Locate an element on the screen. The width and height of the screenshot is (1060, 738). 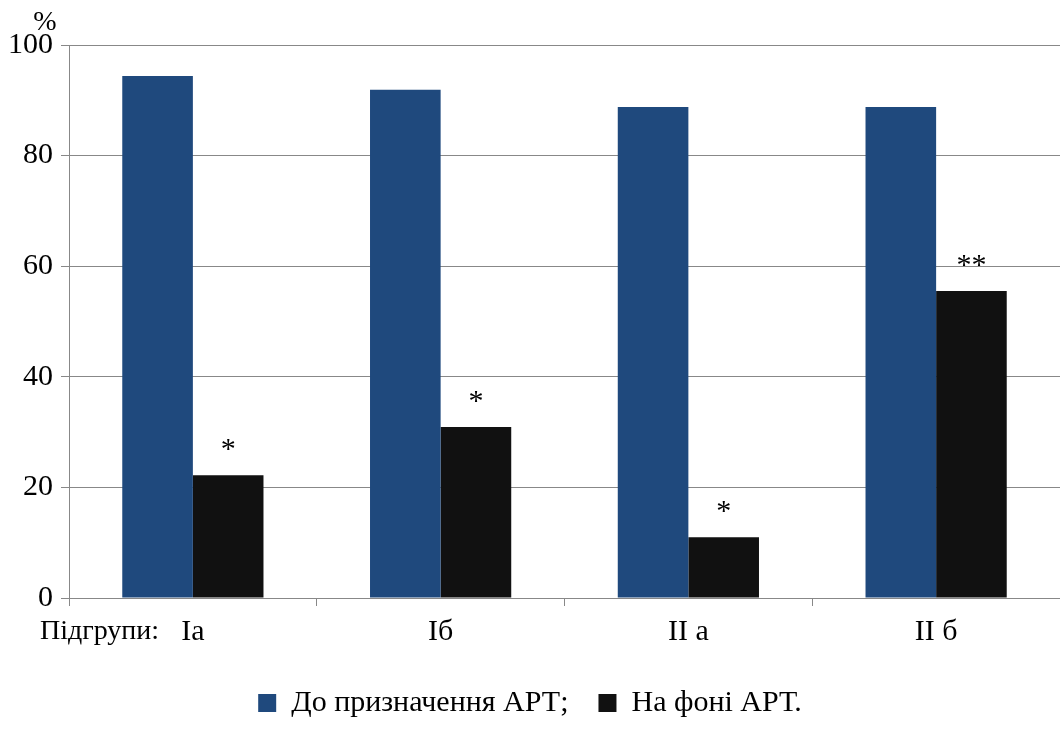
x-tick-label: Iб is located at coordinates (440, 629).